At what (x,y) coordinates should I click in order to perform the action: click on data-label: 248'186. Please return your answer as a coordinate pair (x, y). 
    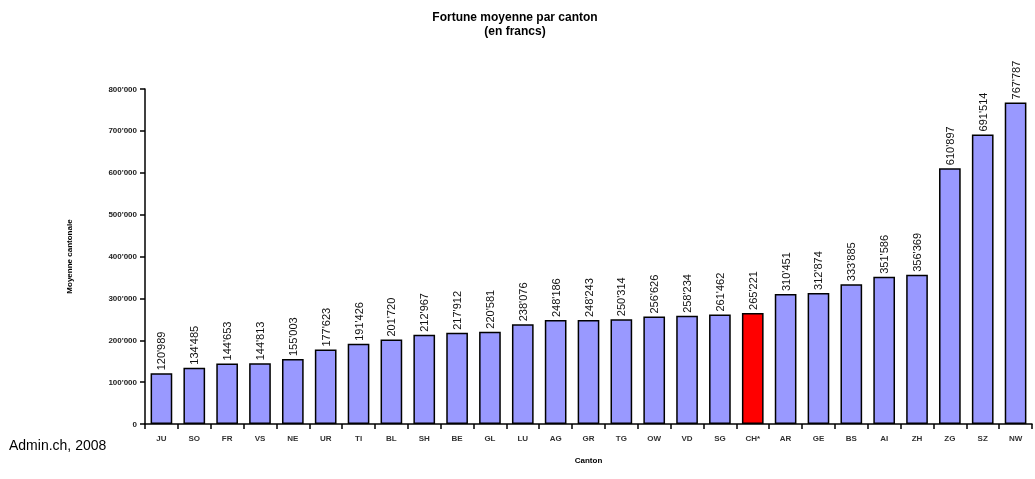
    Looking at the image, I should click on (555, 298).